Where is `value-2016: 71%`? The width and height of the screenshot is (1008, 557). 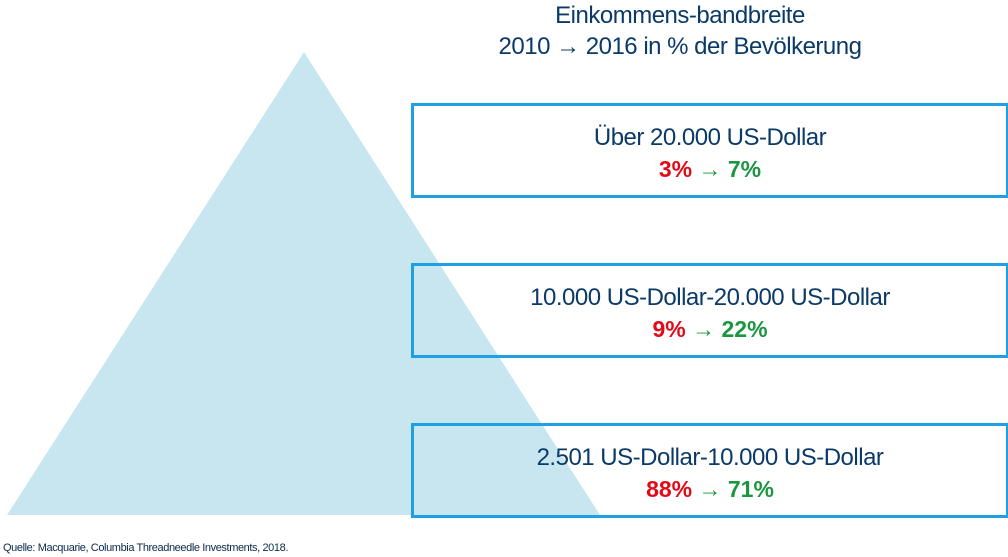 value-2016: 71% is located at coordinates (750, 489).